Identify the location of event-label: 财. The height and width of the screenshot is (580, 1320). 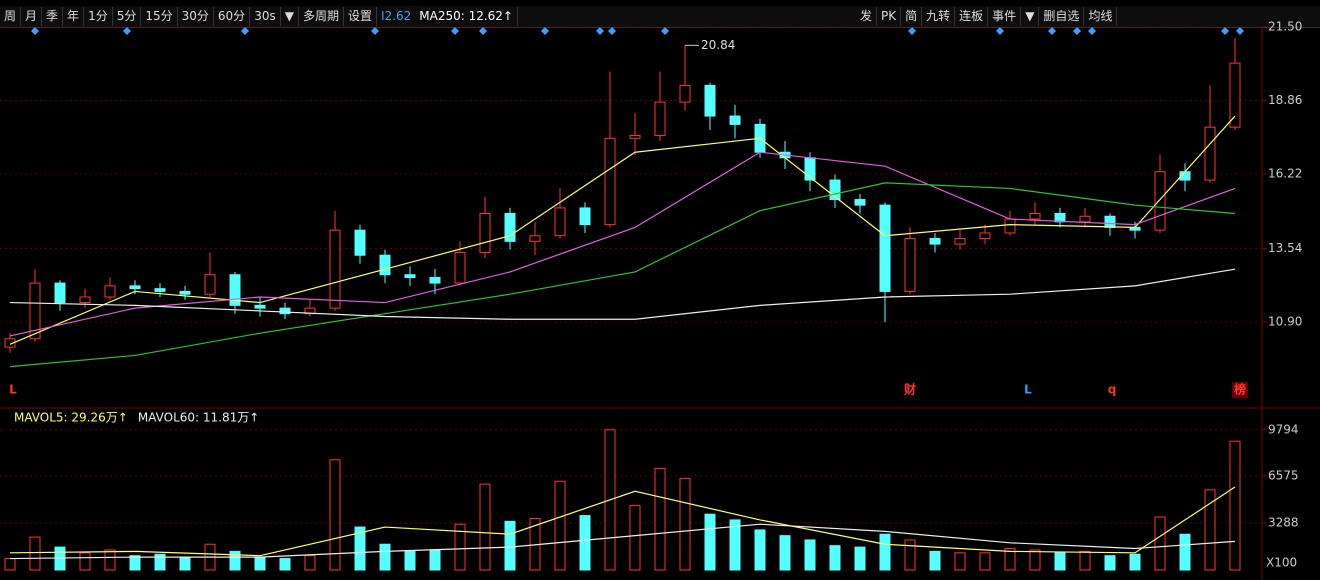
(909, 389).